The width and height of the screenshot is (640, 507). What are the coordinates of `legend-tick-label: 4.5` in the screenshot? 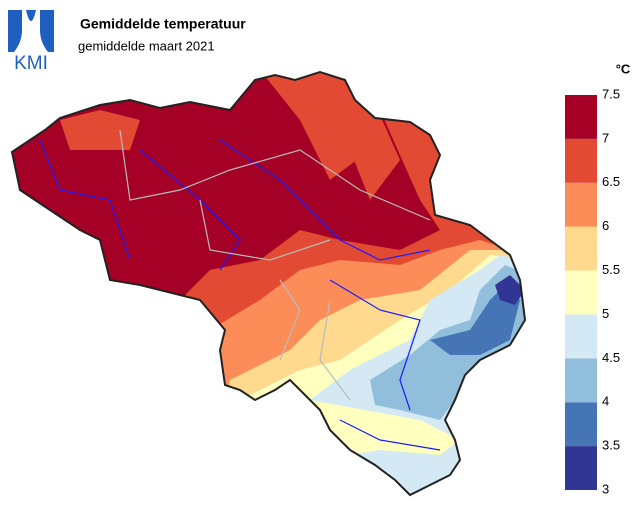 It's located at (611, 357).